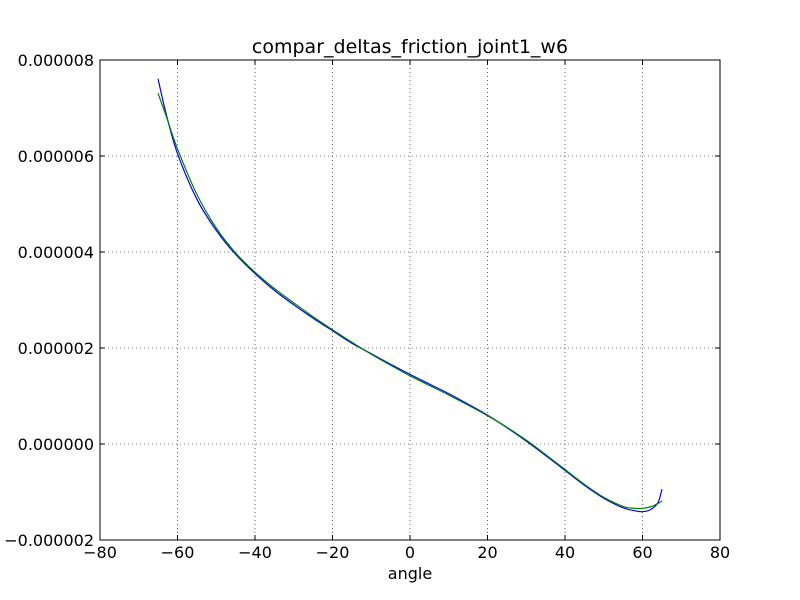 The width and height of the screenshot is (800, 600). I want to click on x-tick-label: −60, so click(178, 552).